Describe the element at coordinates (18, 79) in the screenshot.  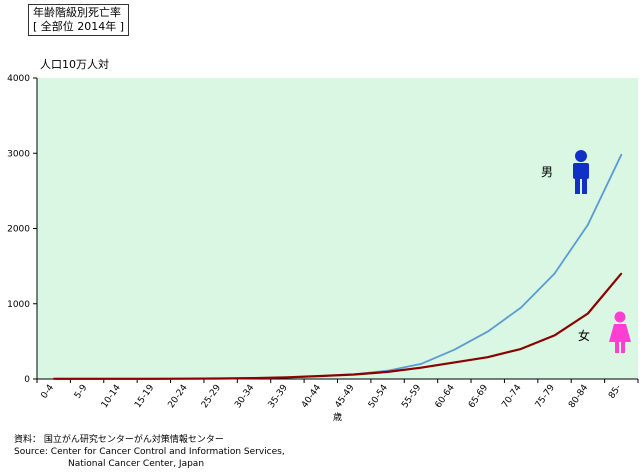
I see `y-tick-label: 4000` at that location.